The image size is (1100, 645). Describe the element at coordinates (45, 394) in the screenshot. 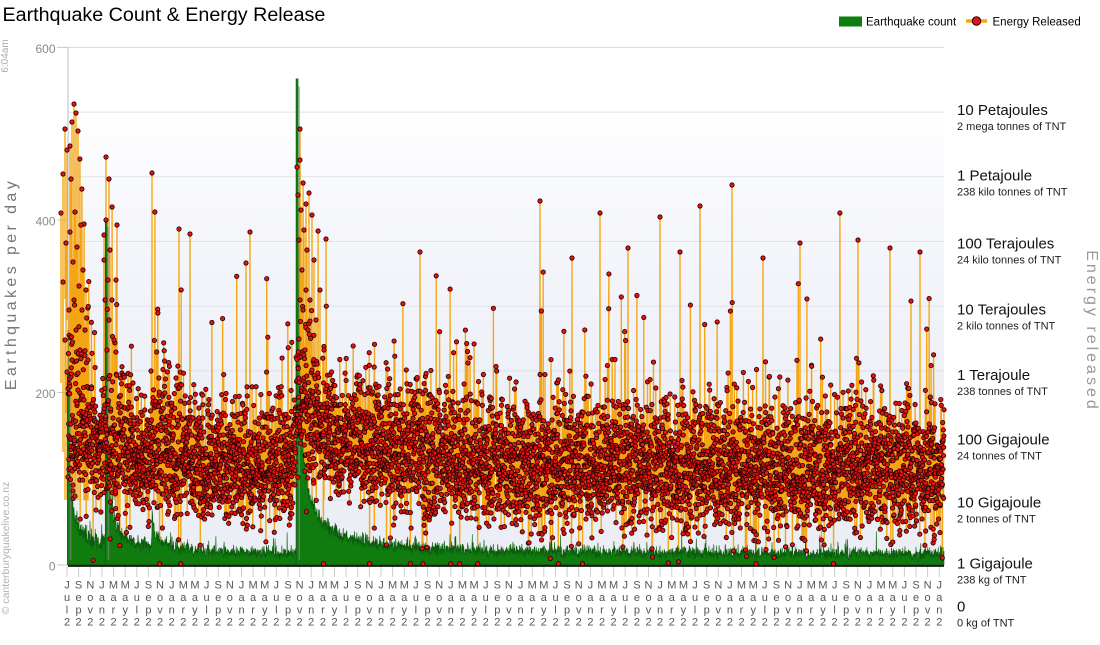

I see `svg-text: 200` at that location.